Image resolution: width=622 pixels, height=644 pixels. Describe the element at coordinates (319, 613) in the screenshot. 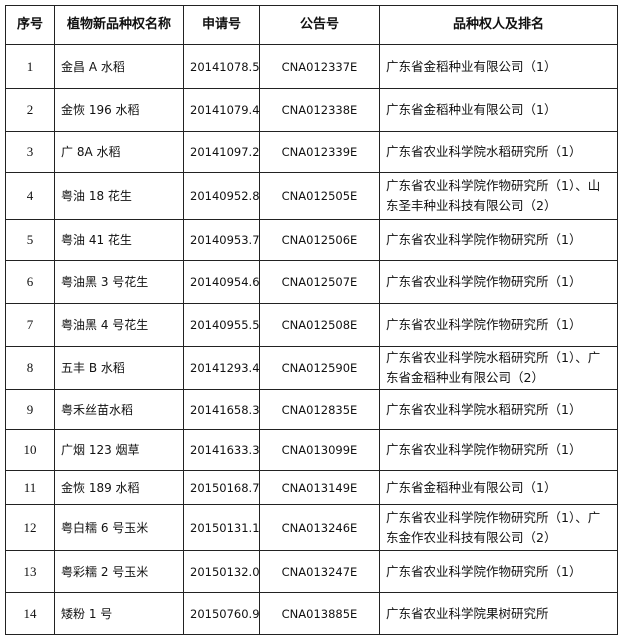

I see `publication-number: CNA013885E` at that location.